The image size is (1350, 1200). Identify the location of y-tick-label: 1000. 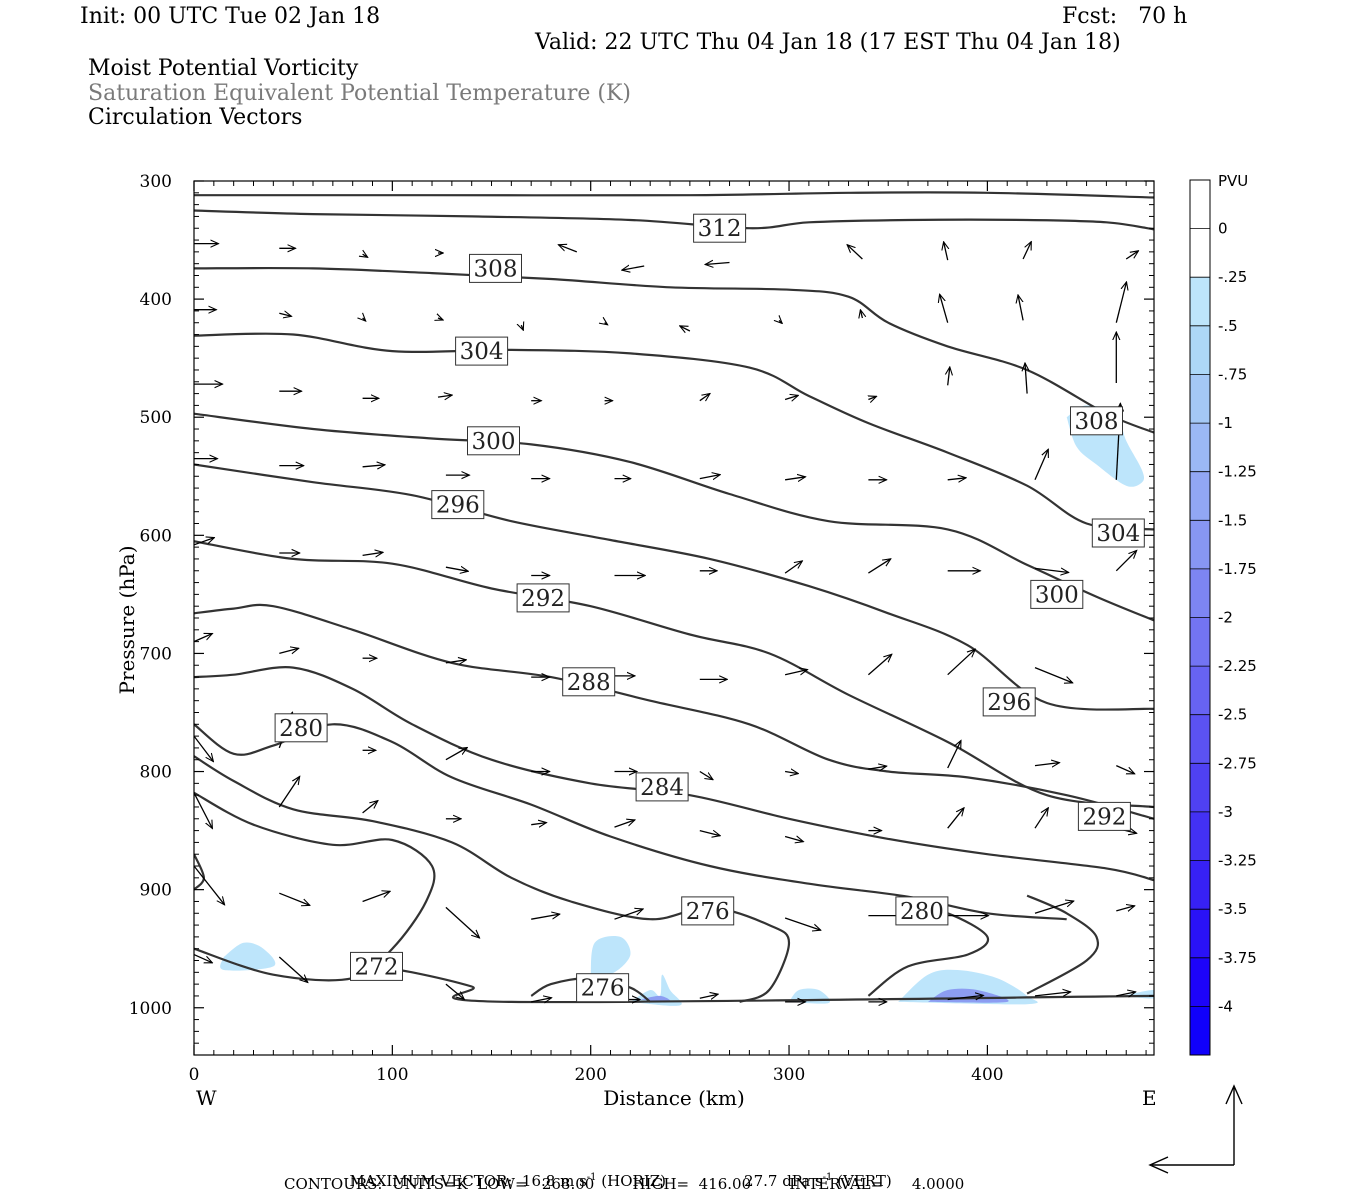
(150, 1009).